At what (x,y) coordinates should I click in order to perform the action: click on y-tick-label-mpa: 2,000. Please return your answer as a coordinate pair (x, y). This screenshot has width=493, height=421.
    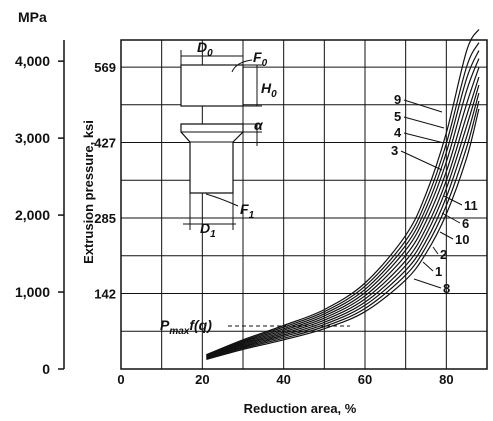
    Looking at the image, I should click on (32, 215).